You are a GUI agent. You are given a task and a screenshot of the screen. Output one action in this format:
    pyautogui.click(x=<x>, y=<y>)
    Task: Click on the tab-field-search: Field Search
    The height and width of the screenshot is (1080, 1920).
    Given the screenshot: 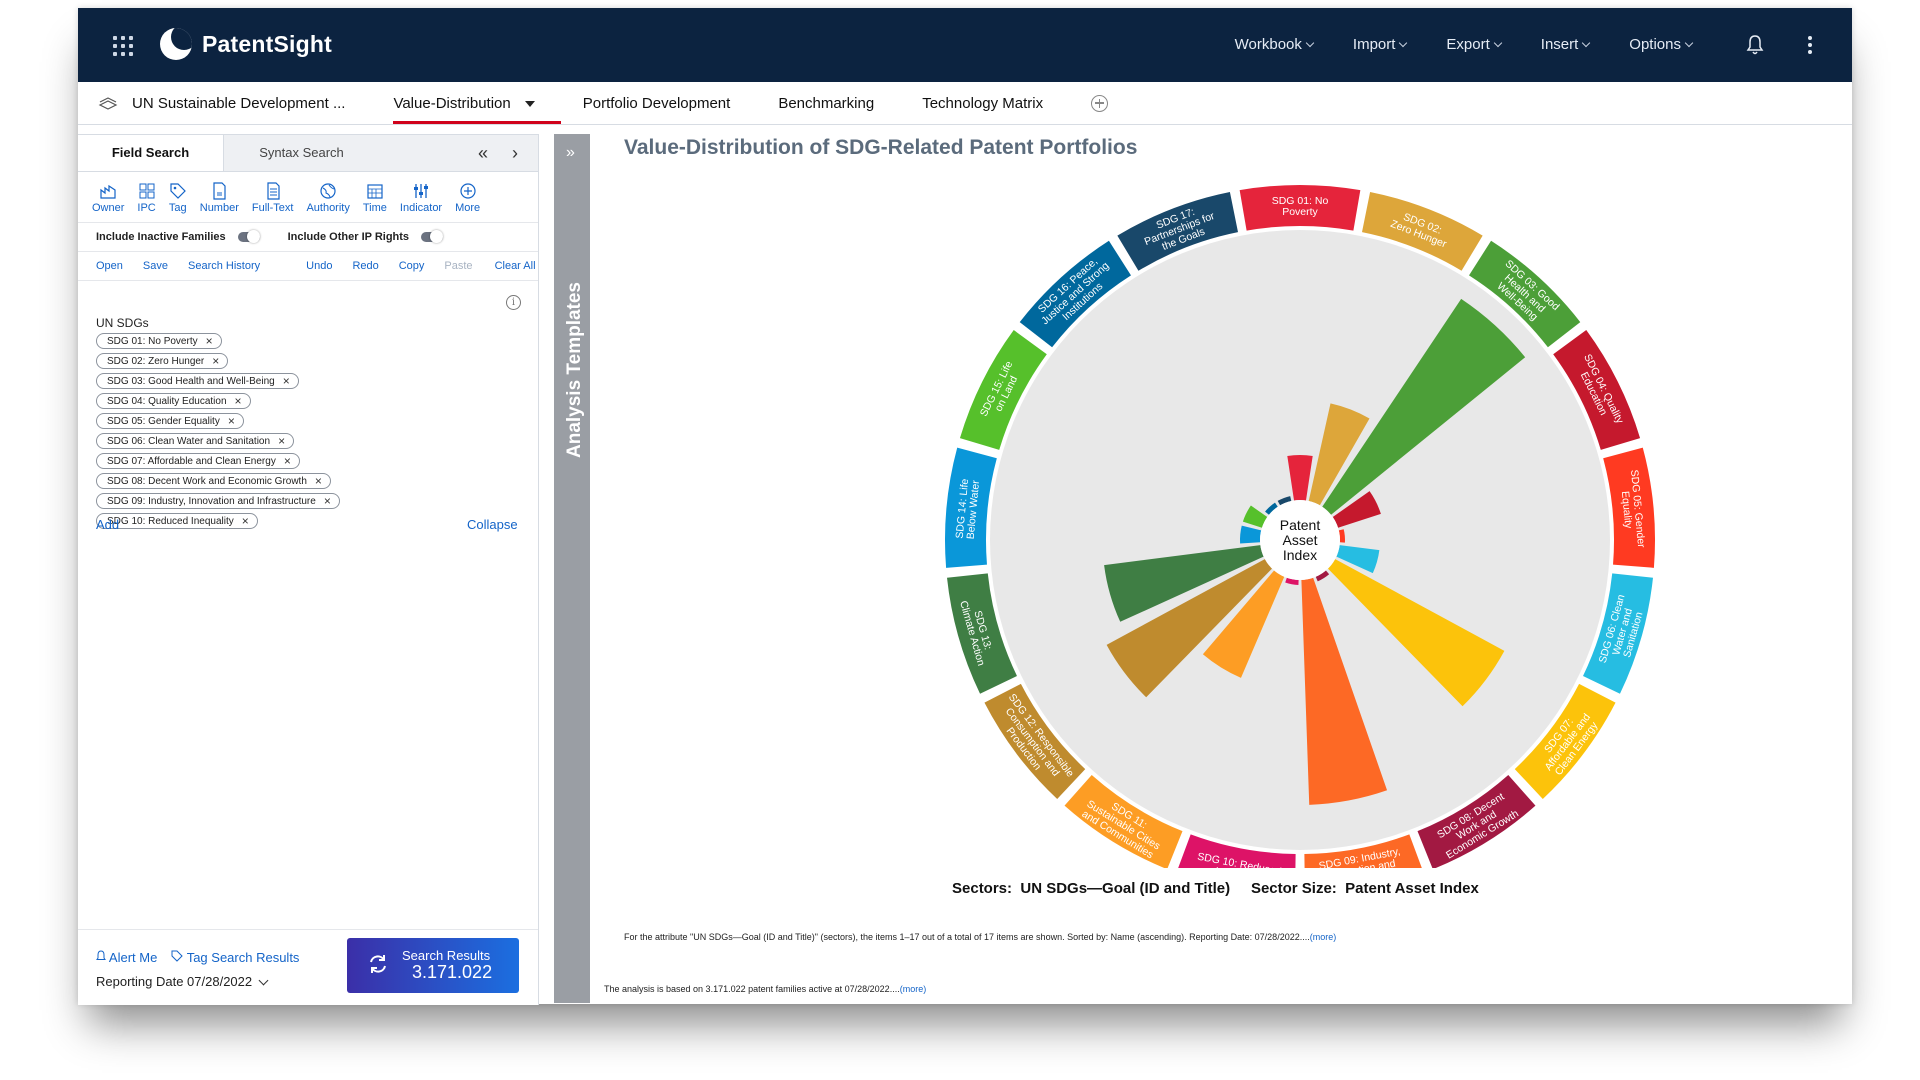 What is the action you would take?
    pyautogui.click(x=151, y=153)
    